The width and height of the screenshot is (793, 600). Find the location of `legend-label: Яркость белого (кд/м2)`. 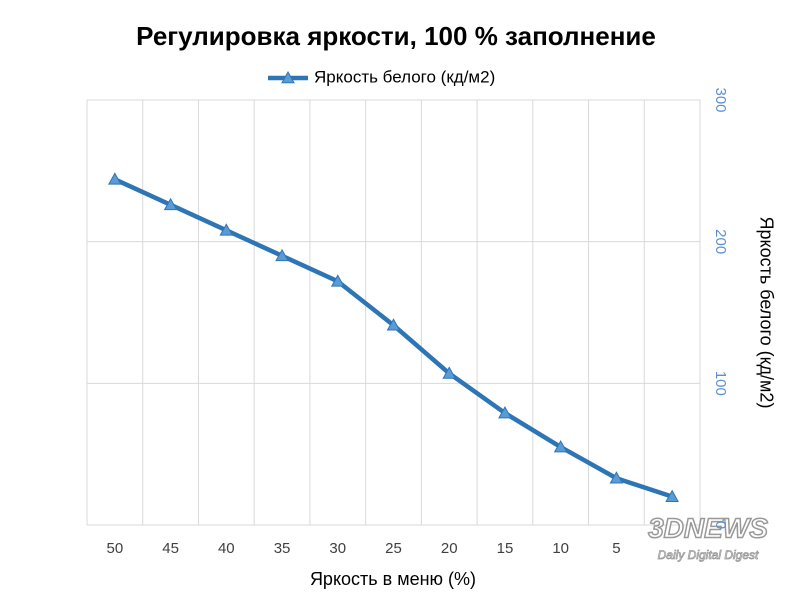

legend-label: Яркость белого (кд/м2) is located at coordinates (404, 76).